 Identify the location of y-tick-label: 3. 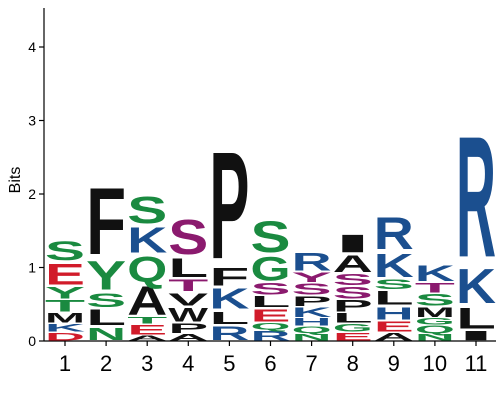
(32, 121).